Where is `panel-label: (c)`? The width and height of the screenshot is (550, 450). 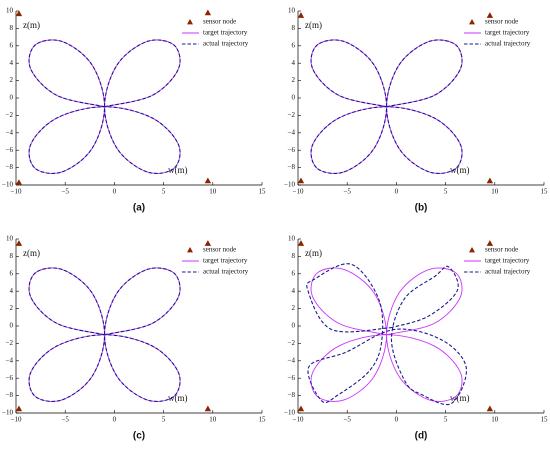
panel-label: (c) is located at coordinates (139, 436).